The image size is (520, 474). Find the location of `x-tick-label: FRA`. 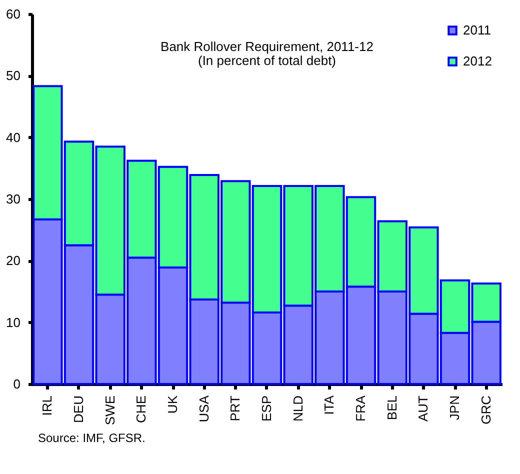

x-tick-label: FRA is located at coordinates (360, 408).